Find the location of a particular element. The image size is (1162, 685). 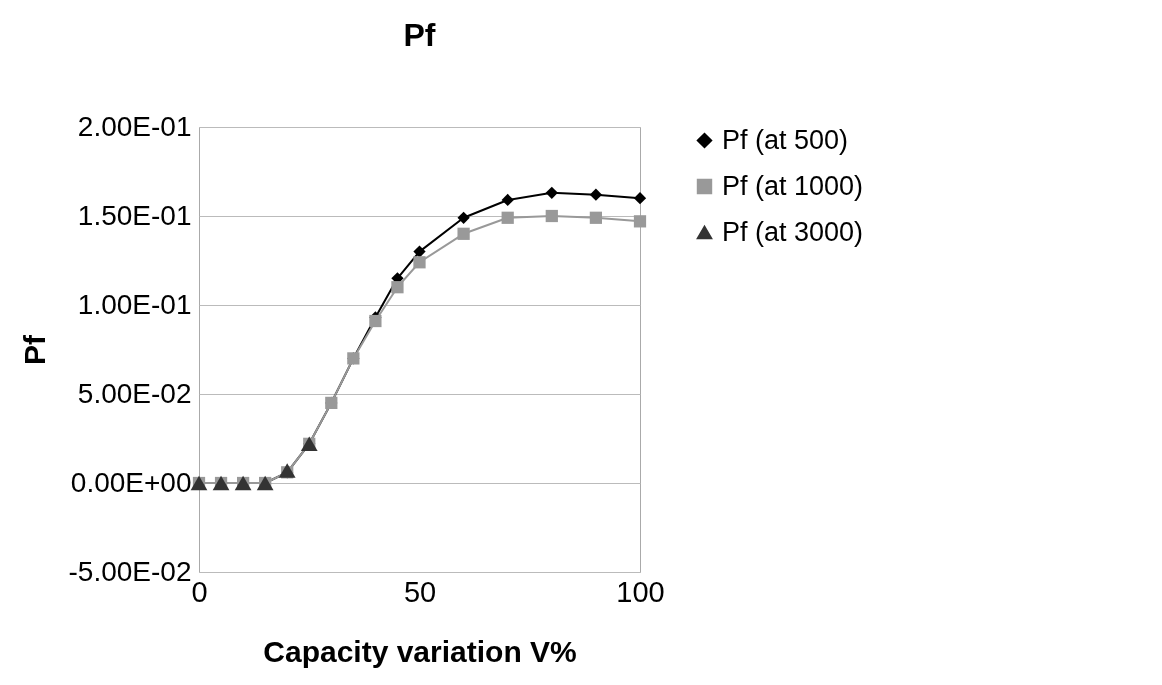

y-tick-label: 1.00E-01 is located at coordinates (134, 304).